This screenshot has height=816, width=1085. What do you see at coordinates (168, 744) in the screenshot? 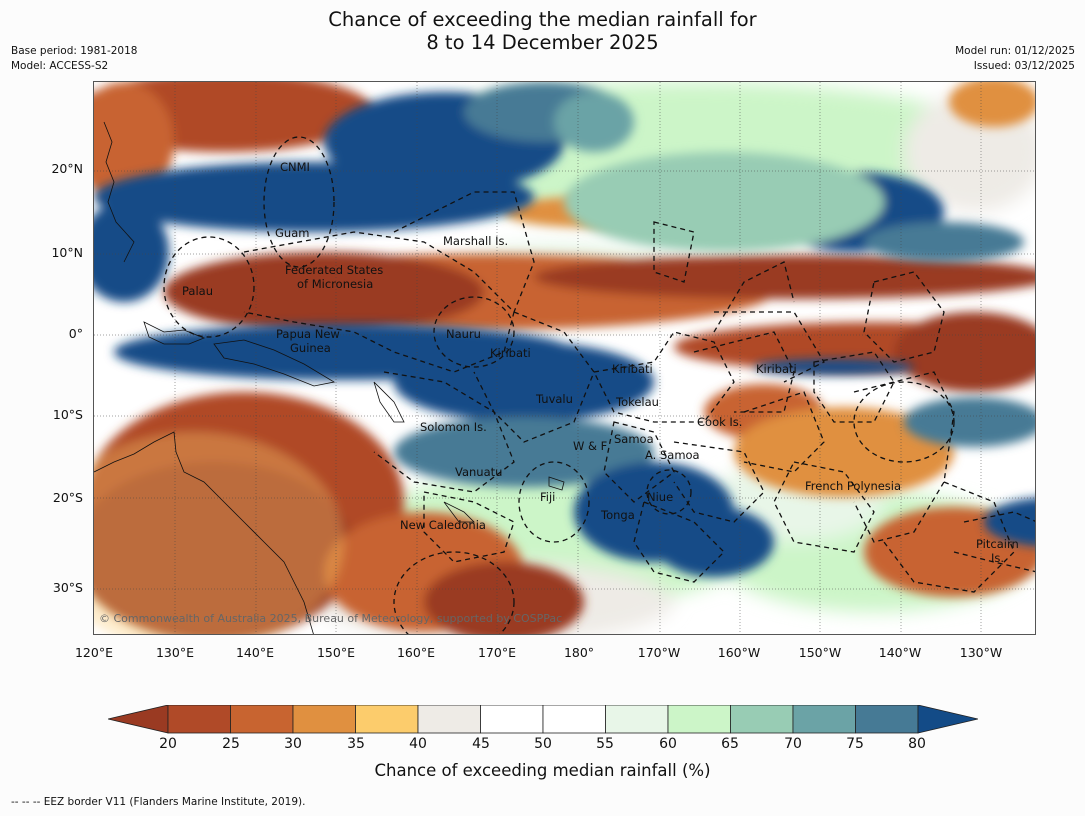
I see `colorbar-tick-20: 20` at bounding box center [168, 744].